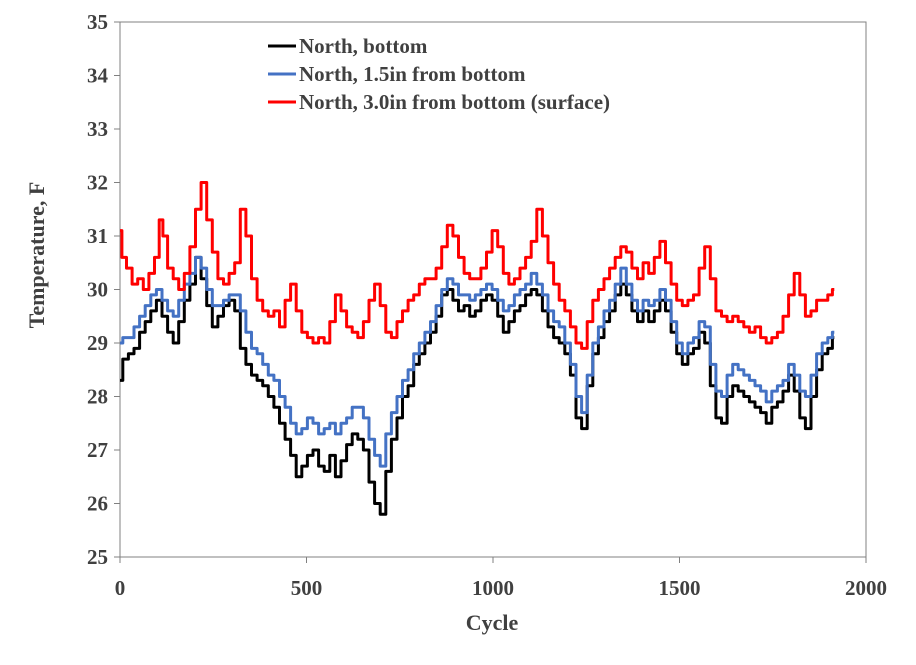  What do you see at coordinates (120, 588) in the screenshot?
I see `x-tick-label: 0` at bounding box center [120, 588].